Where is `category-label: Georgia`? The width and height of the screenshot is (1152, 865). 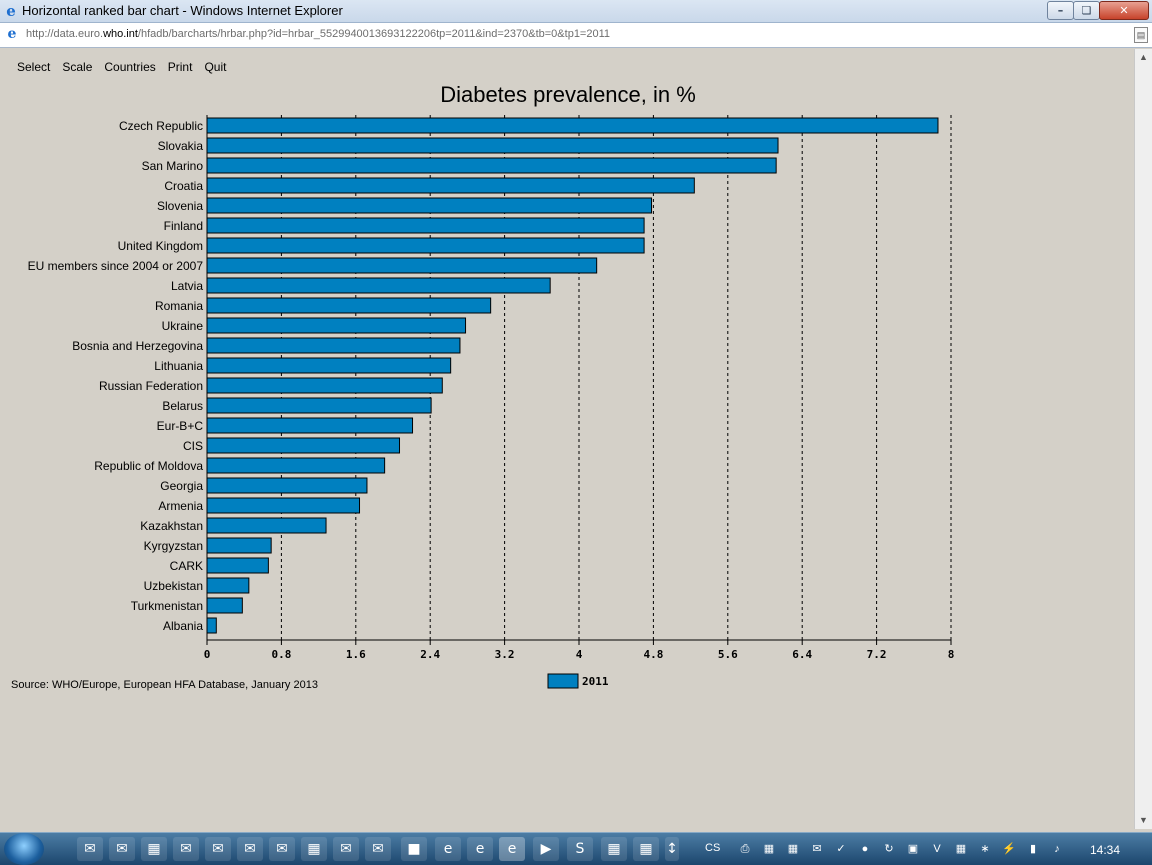 category-label: Georgia is located at coordinates (181, 486).